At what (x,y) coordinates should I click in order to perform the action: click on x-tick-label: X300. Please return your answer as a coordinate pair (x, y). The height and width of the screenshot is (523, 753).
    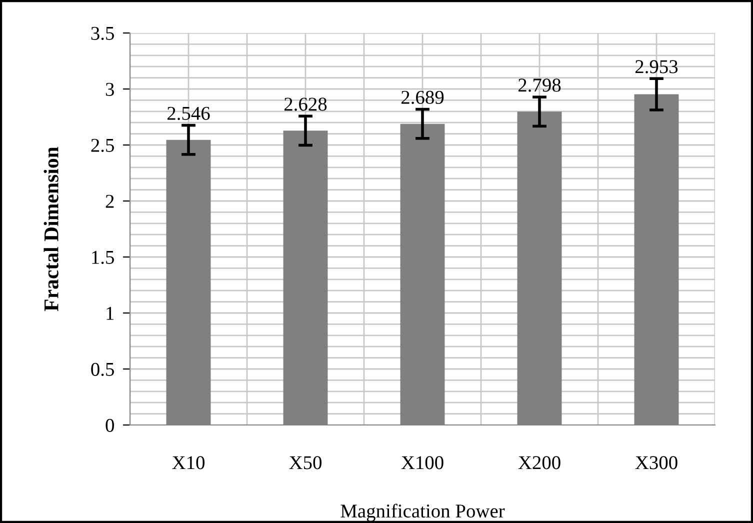
    Looking at the image, I should click on (656, 463).